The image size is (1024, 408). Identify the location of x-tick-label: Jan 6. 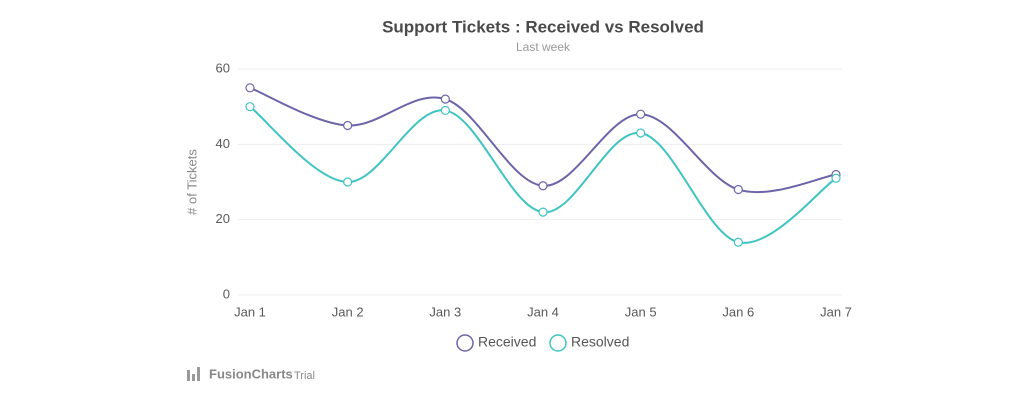
(738, 311).